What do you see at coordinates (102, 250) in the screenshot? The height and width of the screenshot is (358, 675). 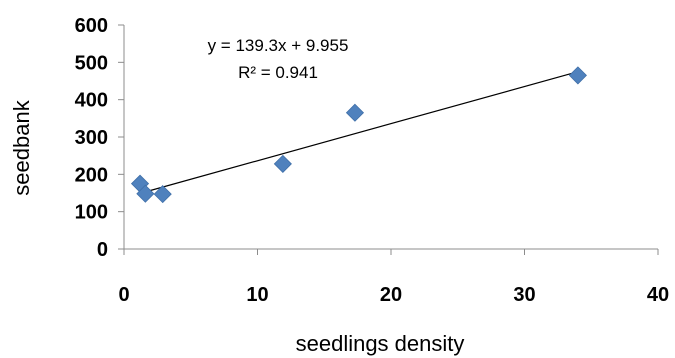 I see `y-tick-label: 0` at bounding box center [102, 250].